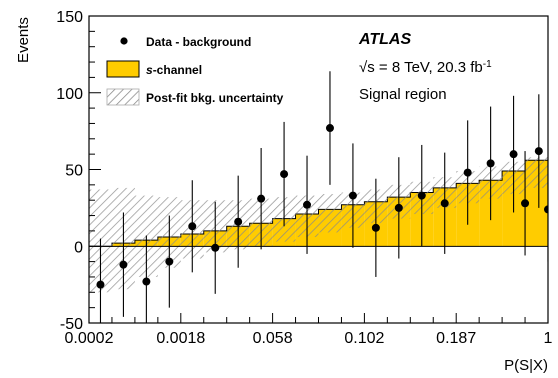 This screenshot has height=378, width=558. Describe the element at coordinates (89, 338) in the screenshot. I see `x-tick-label: 0.0002` at that location.